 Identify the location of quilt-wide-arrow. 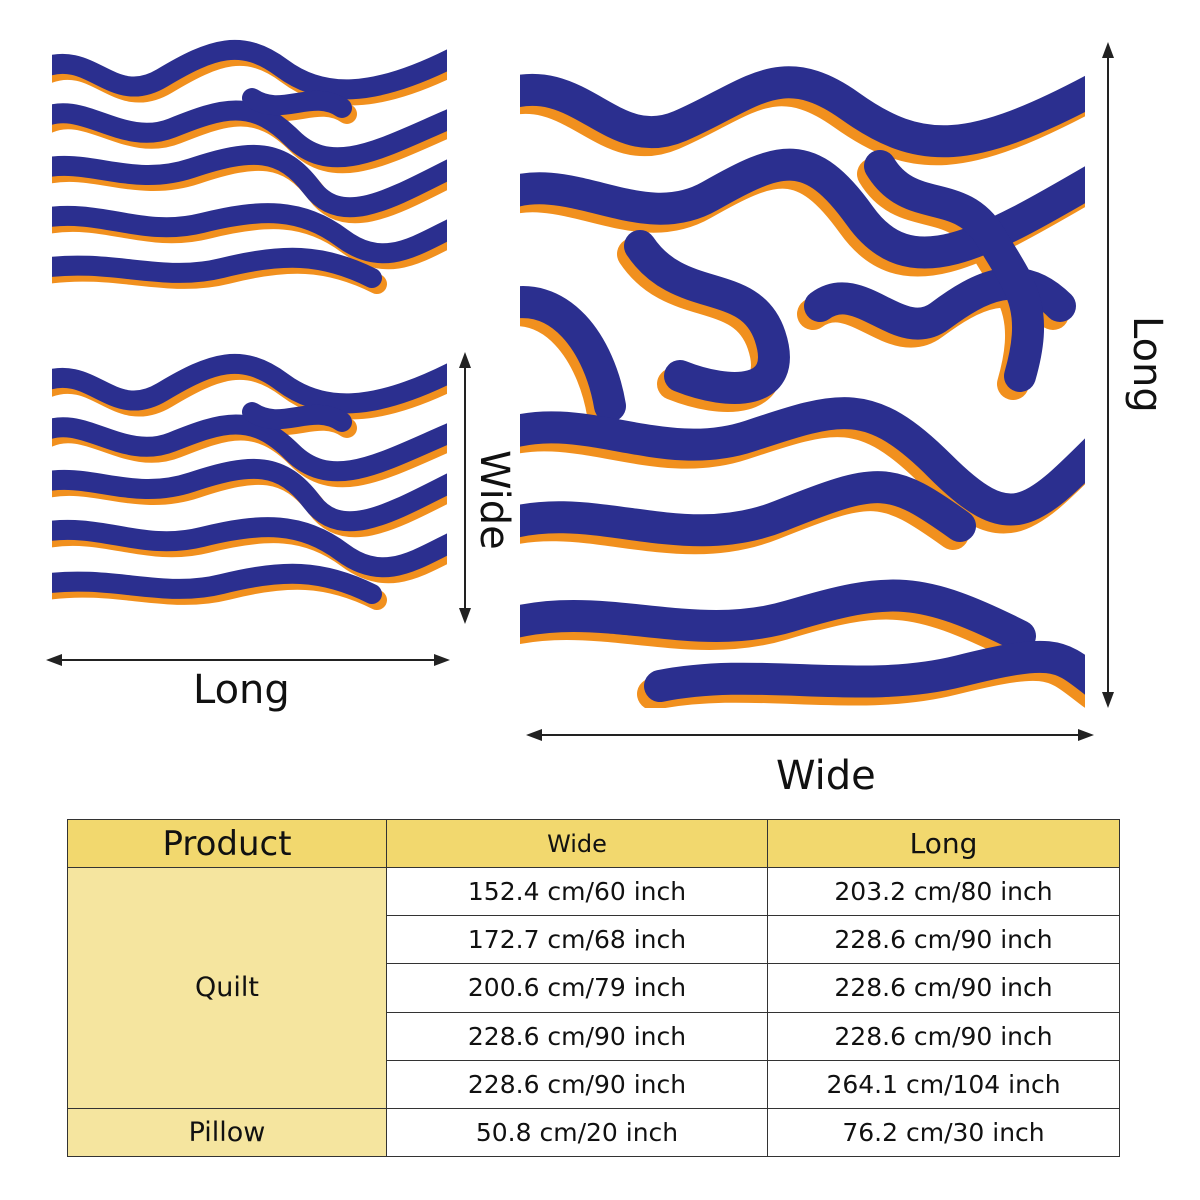
(810, 735).